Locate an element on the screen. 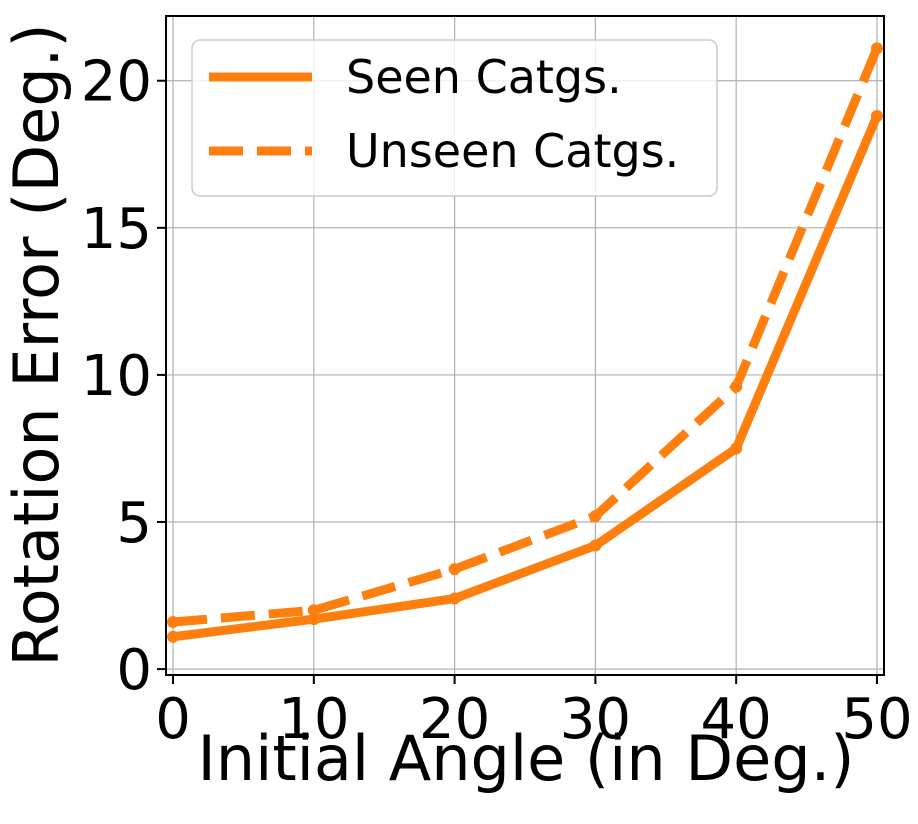 This screenshot has width=918, height=824. x-axis-ticks: 0 10 20 30 40 50 is located at coordinates (534, 713).